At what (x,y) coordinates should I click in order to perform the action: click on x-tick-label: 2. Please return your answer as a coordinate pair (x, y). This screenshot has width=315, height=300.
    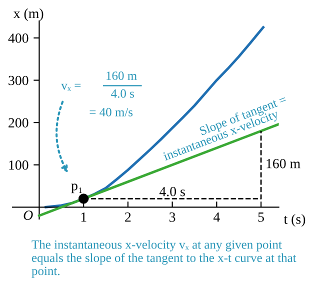
    Looking at the image, I should click on (128, 217).